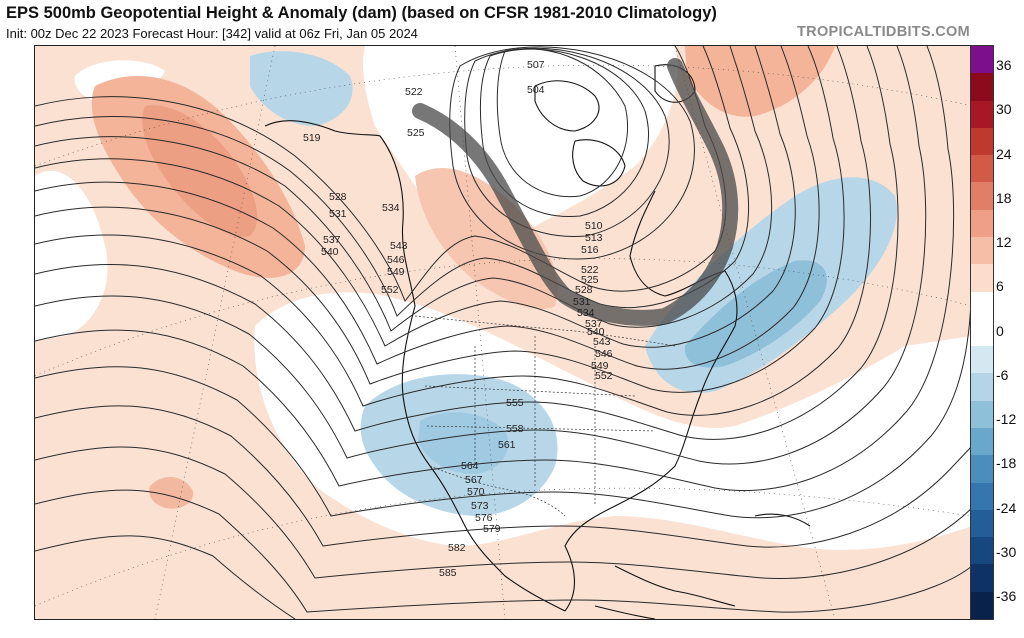 This screenshot has height=638, width=1024. What do you see at coordinates (1006, 551) in the screenshot?
I see `colorbar-tick-label: -30` at bounding box center [1006, 551].